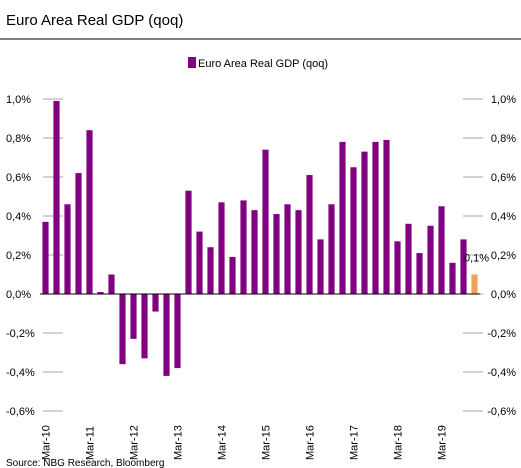 The image size is (521, 468). What do you see at coordinates (18, 217) in the screenshot?
I see `y-tick-label: 0,4%` at bounding box center [18, 217].